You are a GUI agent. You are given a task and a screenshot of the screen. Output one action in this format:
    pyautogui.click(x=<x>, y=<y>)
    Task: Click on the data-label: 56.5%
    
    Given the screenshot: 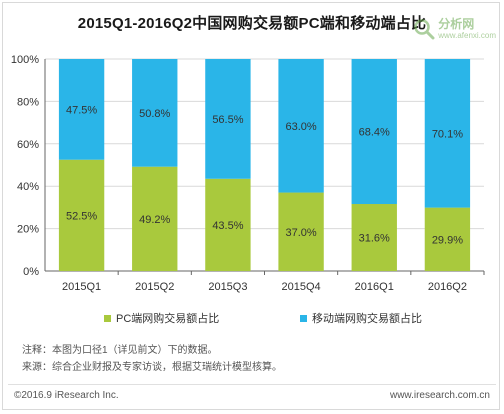 What is the action you would take?
    pyautogui.click(x=227, y=120)
    